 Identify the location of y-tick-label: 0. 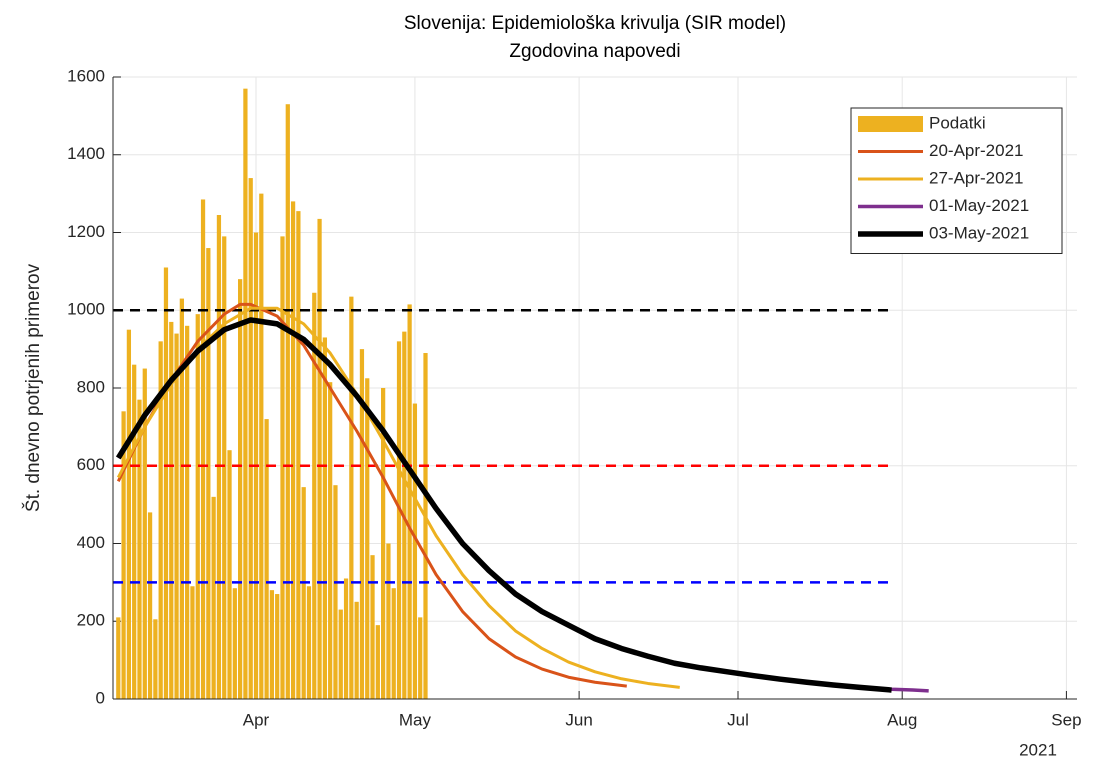
(100, 697).